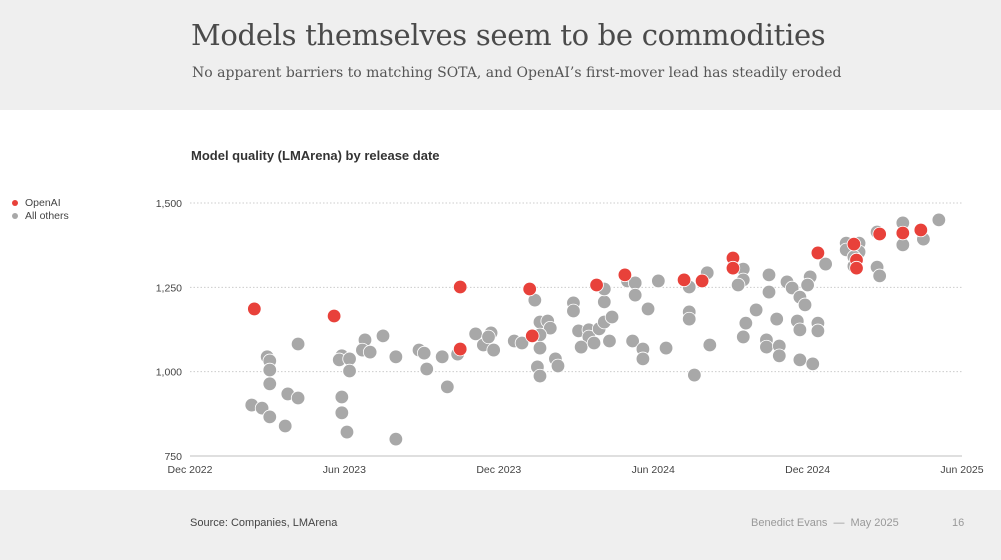 The image size is (1001, 560). I want to click on y-tick-label: 1,000, so click(169, 373).